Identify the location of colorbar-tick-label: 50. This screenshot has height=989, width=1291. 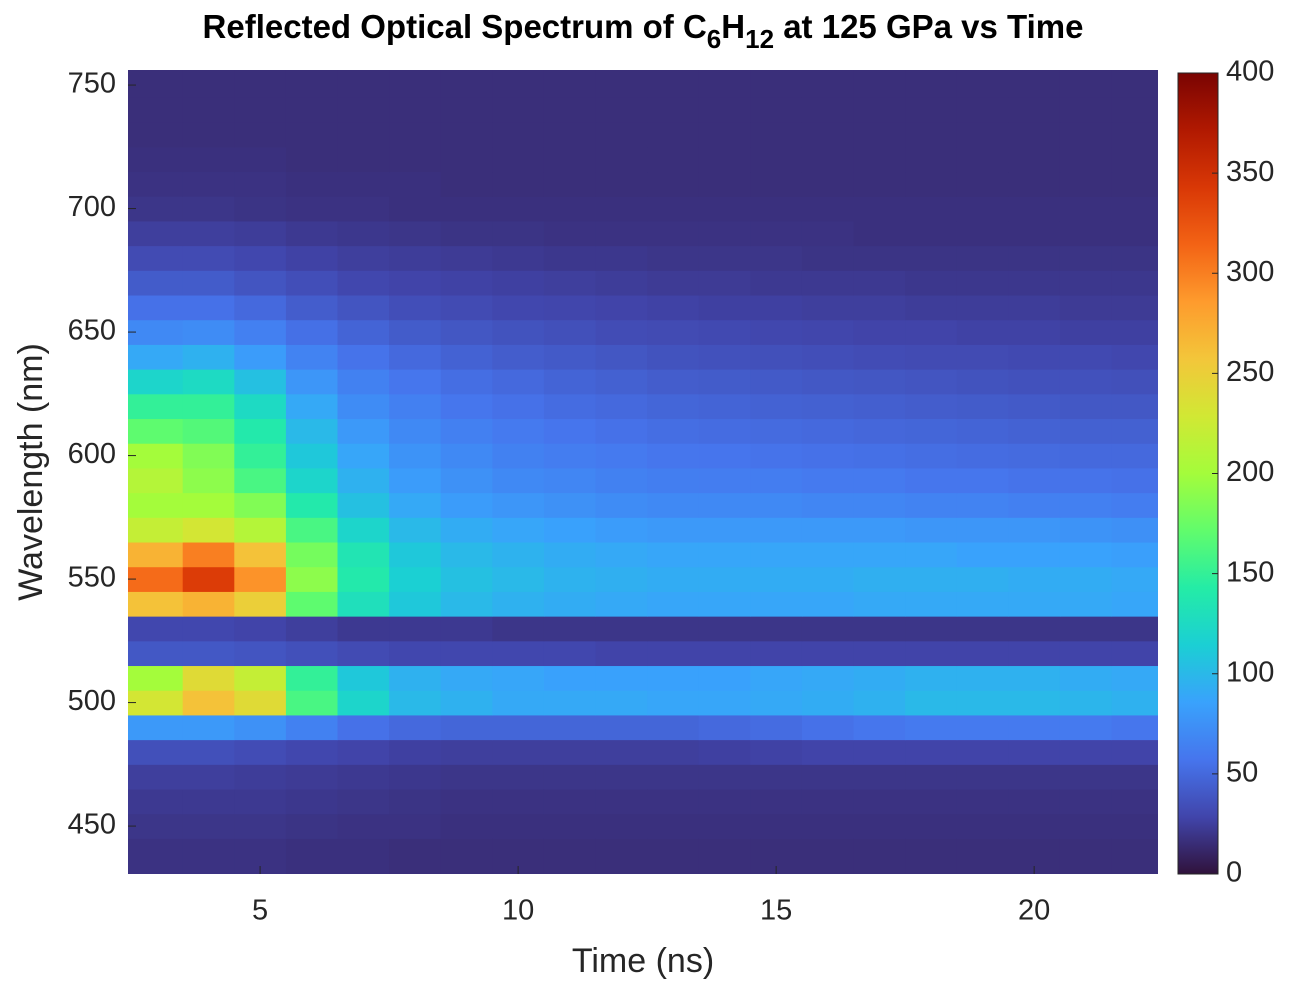
(1242, 773).